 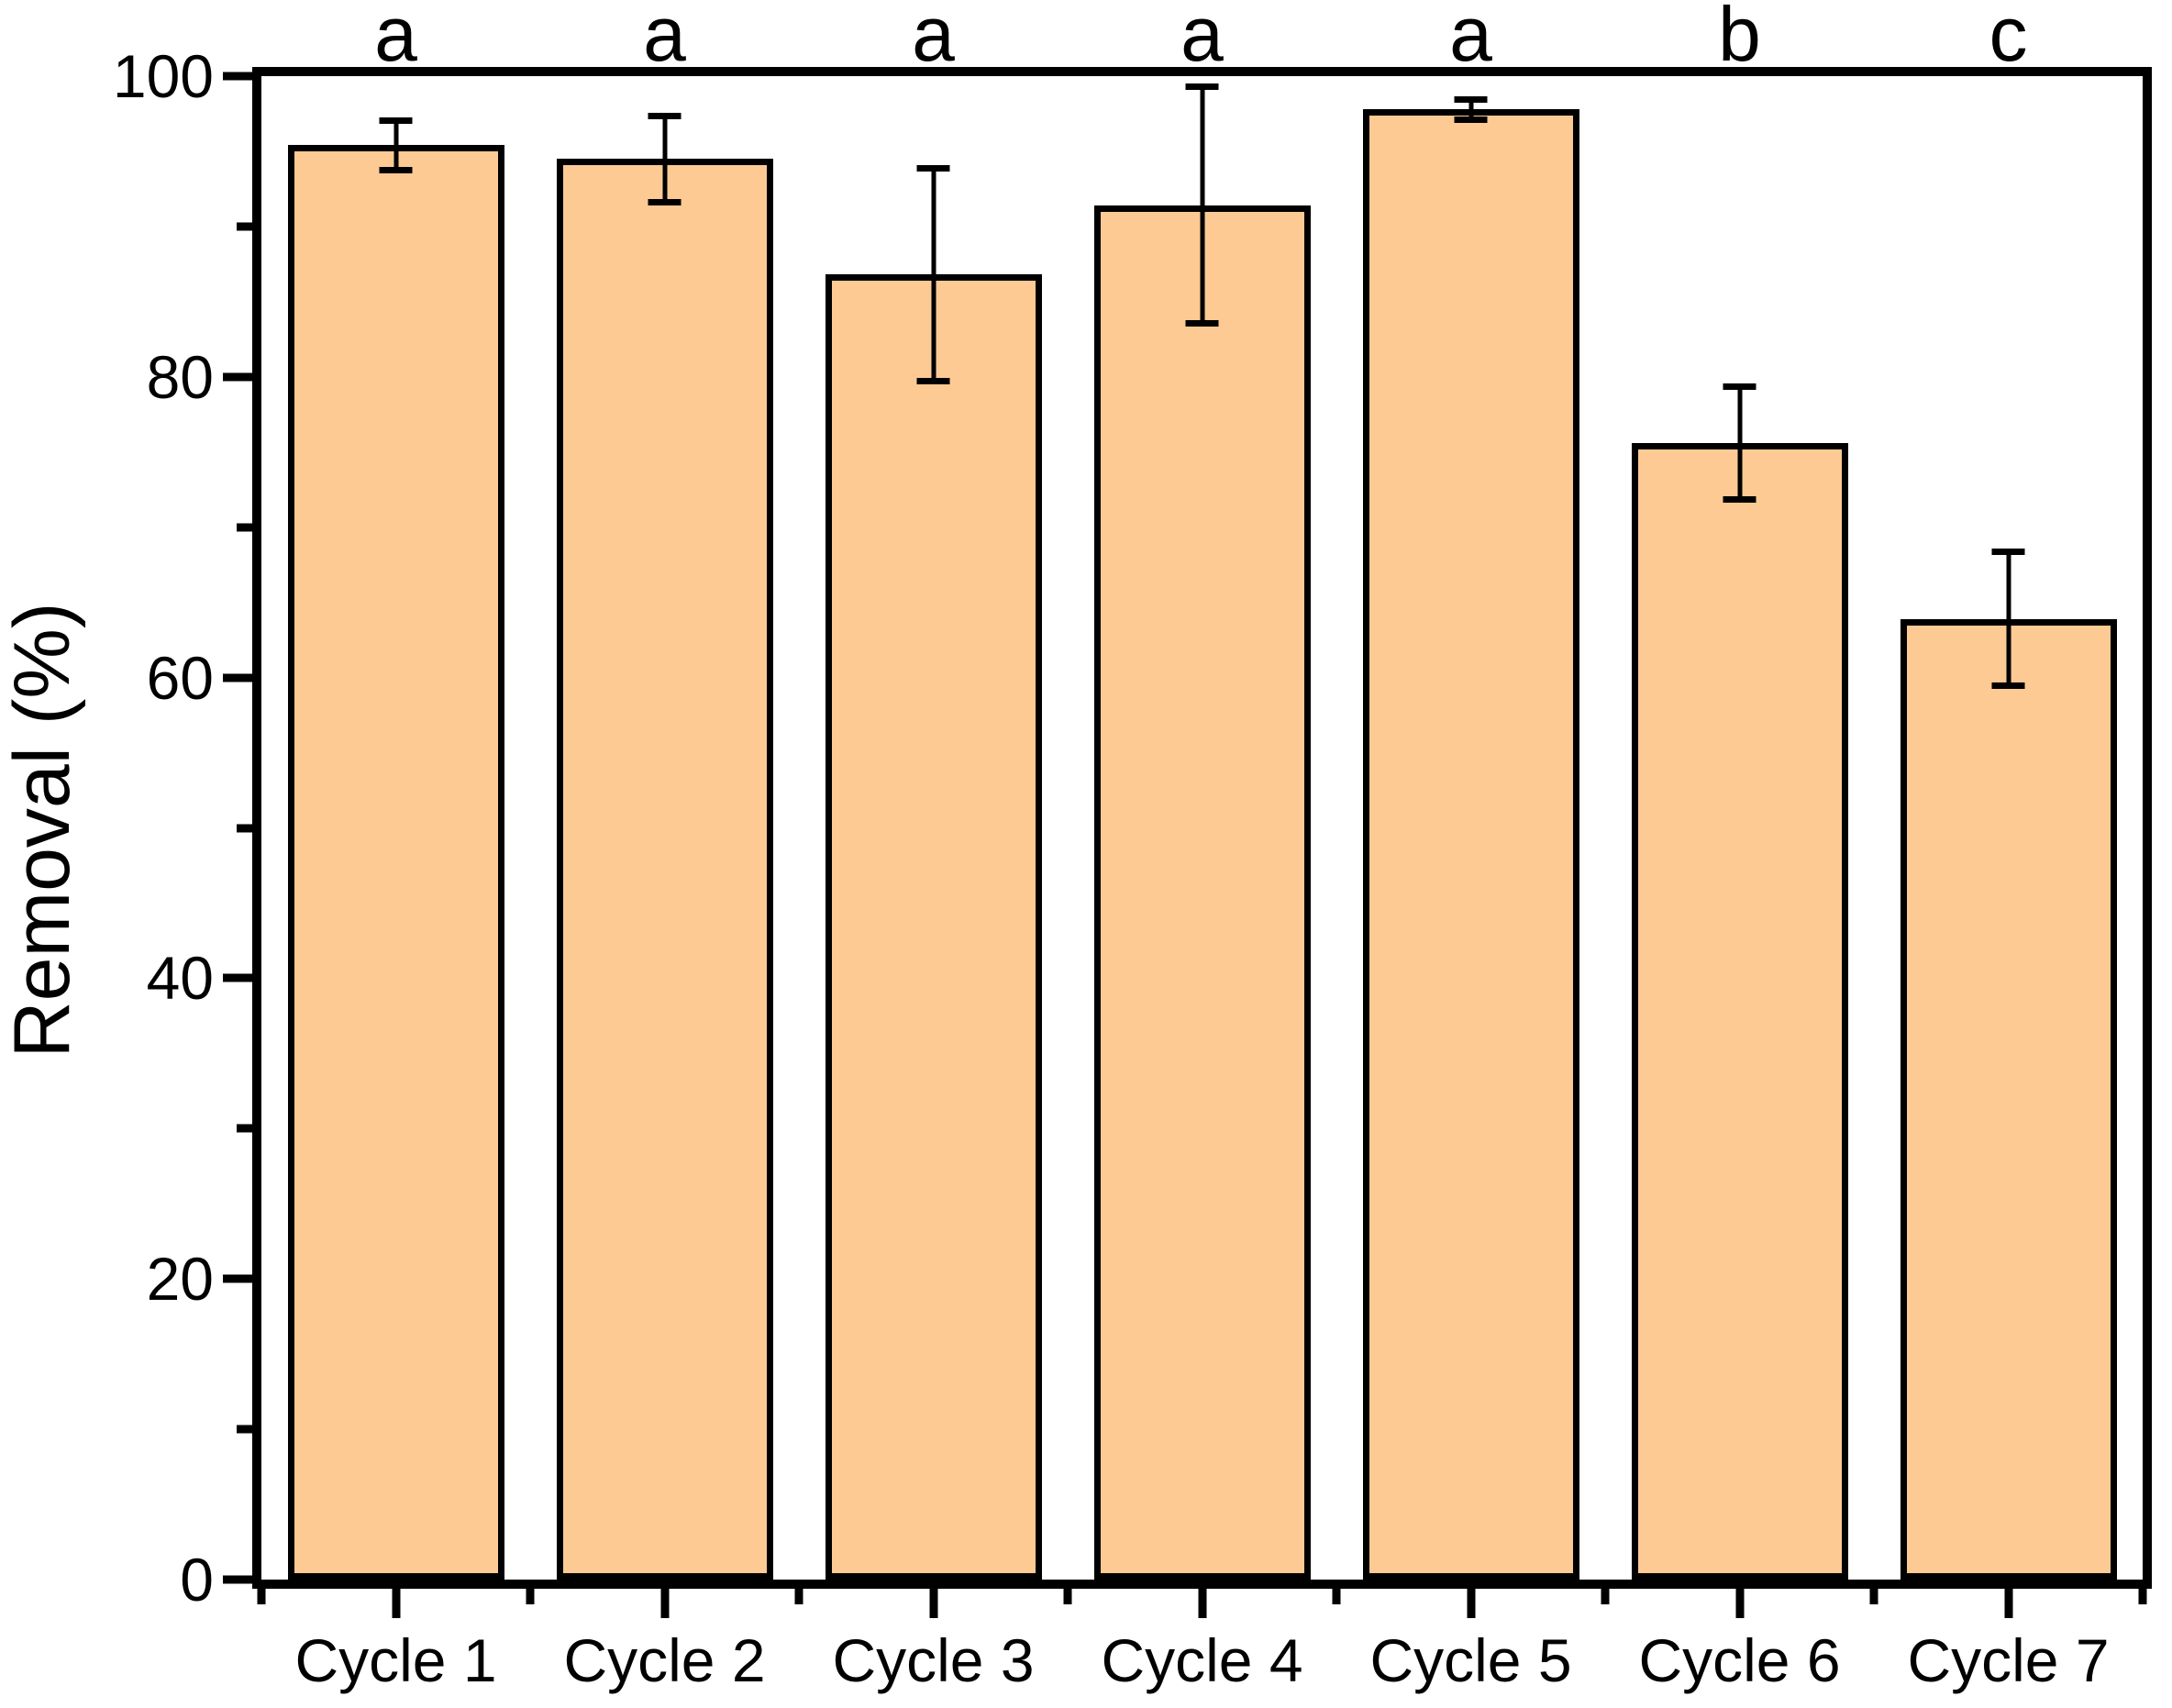 What do you see at coordinates (664, 1660) in the screenshot?
I see `x-tick-label-2: Cycle 2` at bounding box center [664, 1660].